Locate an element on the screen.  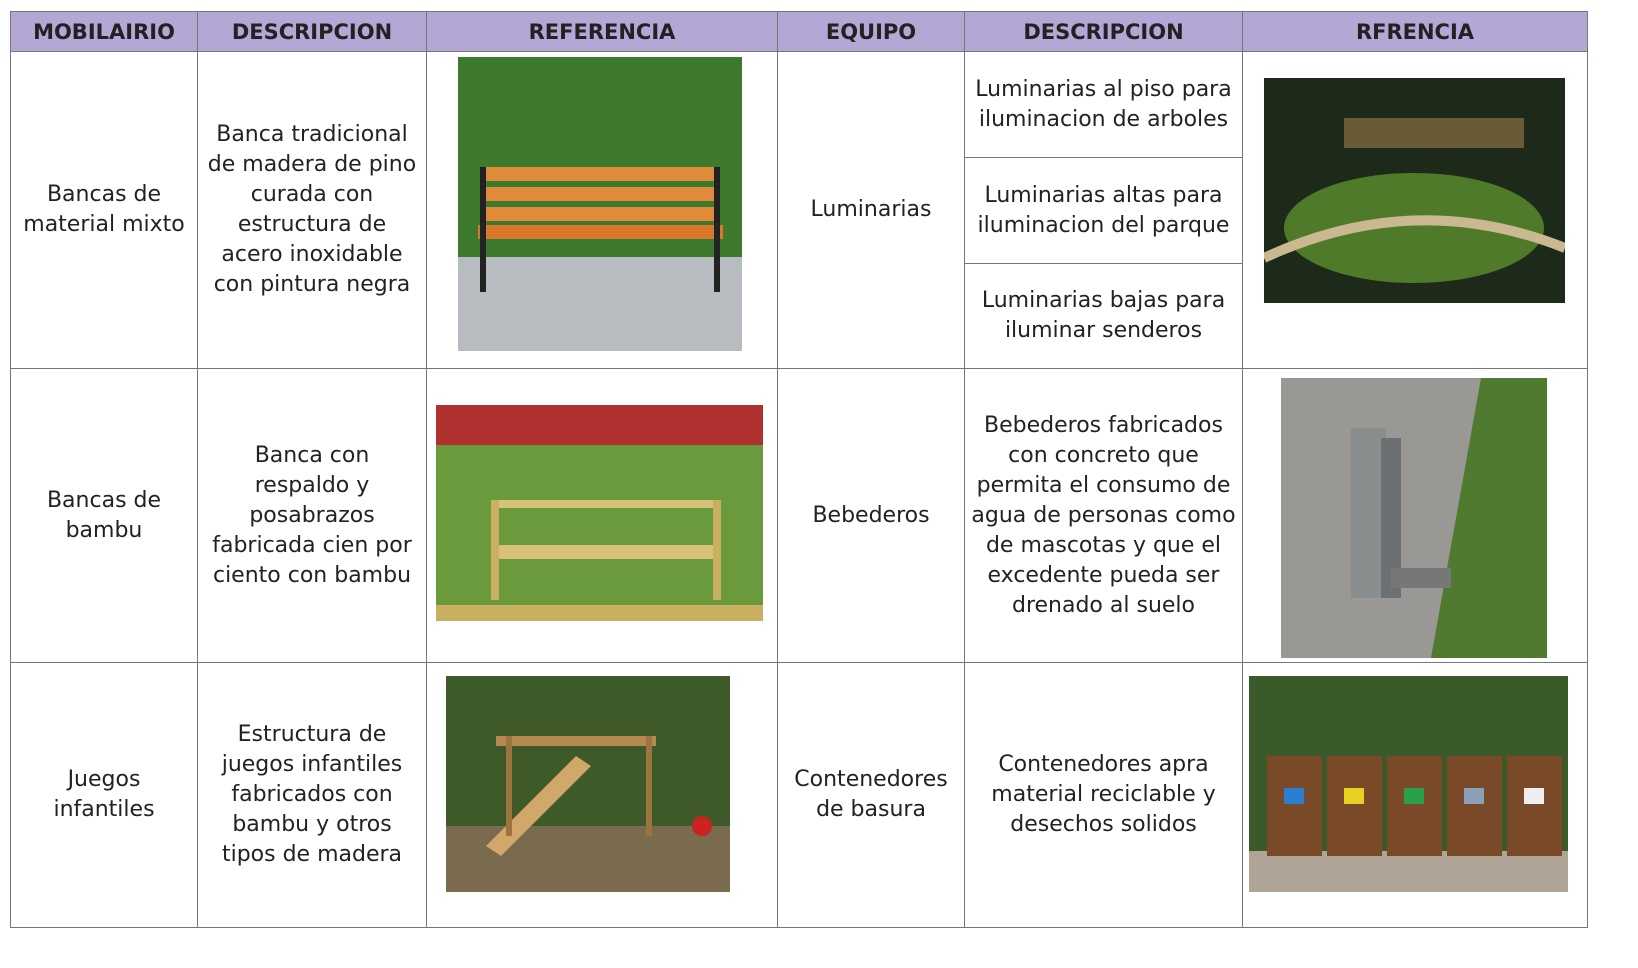
cell: Bebederos is located at coordinates (871, 516).